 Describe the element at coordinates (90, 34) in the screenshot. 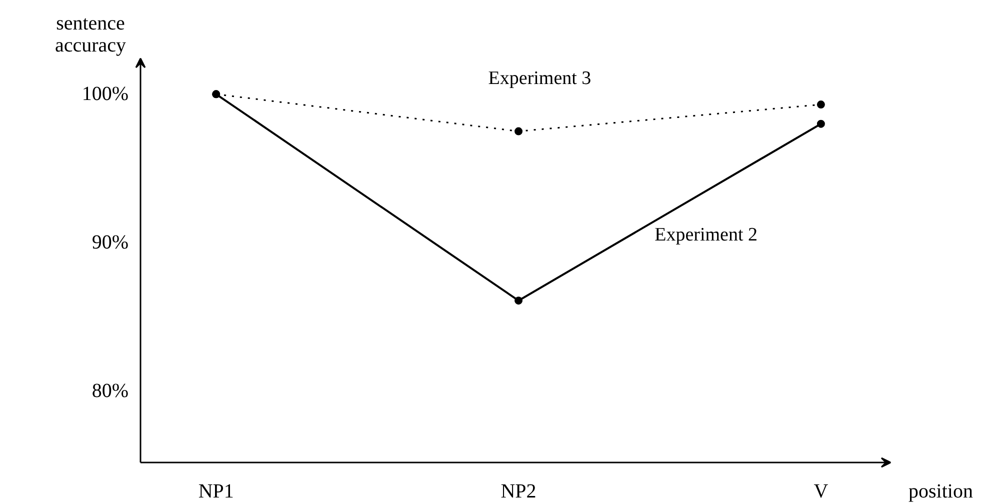

I see `y-axis-title: sentence accuracy` at that location.